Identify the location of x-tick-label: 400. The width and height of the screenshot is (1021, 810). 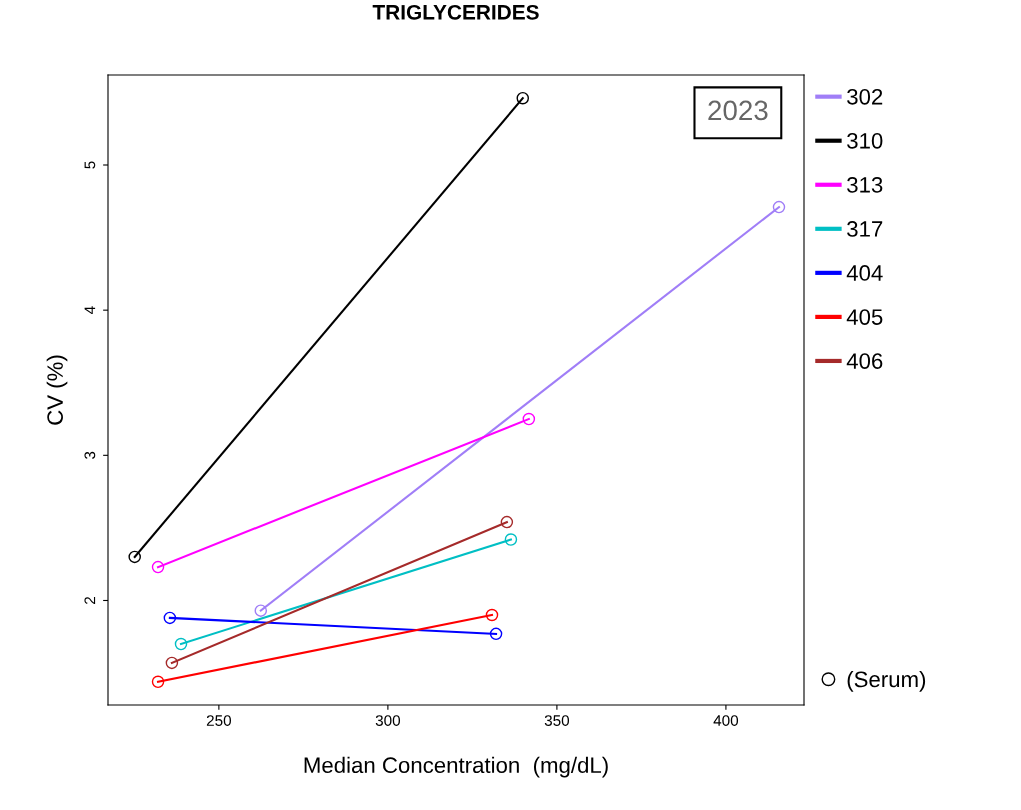
(726, 720).